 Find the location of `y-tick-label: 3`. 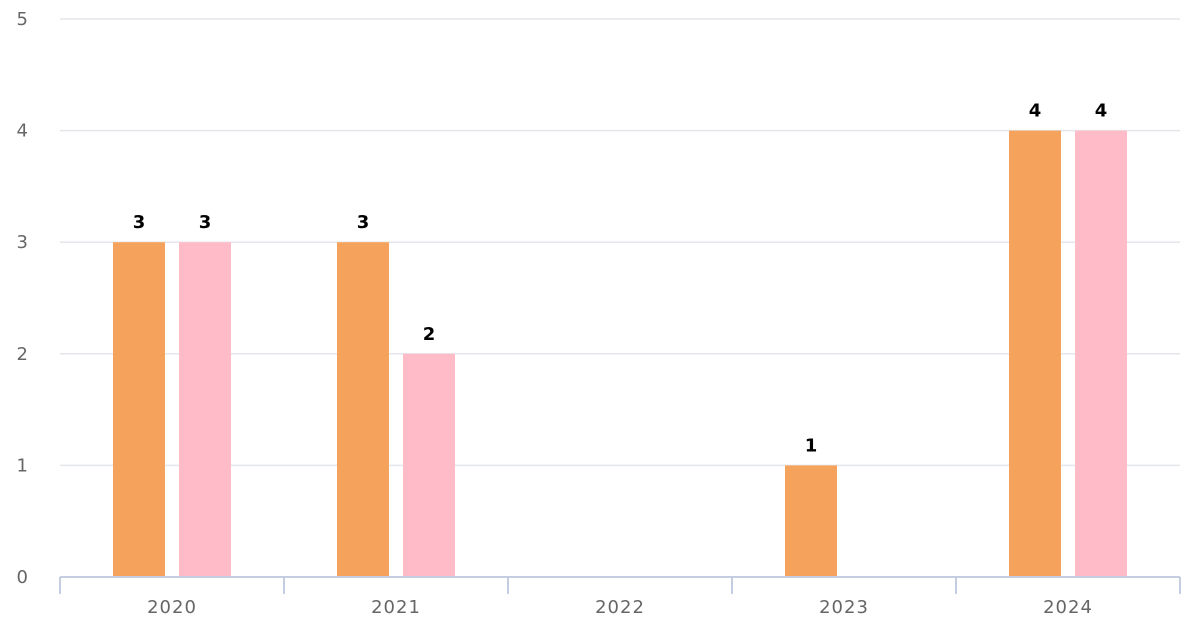

y-tick-label: 3 is located at coordinates (22, 242).